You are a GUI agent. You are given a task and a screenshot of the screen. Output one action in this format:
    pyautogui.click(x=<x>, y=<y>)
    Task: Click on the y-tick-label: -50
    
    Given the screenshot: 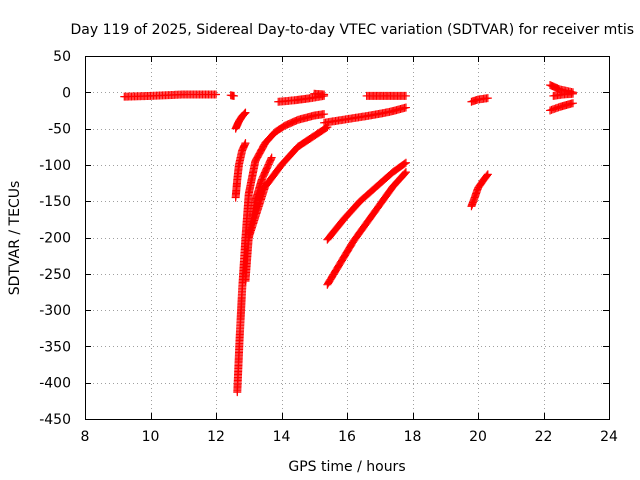 What is the action you would take?
    pyautogui.click(x=59, y=130)
    